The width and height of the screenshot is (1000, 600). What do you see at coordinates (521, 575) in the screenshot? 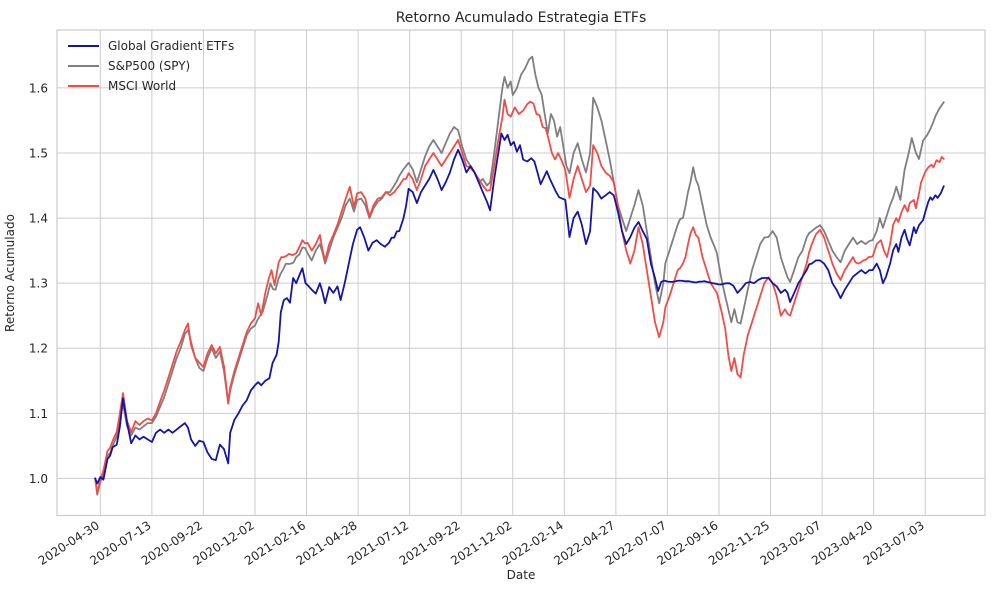
I see `x-axis-label: Date` at bounding box center [521, 575].